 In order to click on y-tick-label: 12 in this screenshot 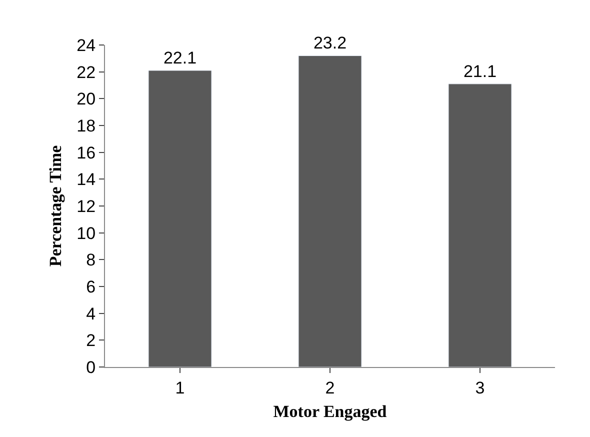, I will do `click(86, 206)`.